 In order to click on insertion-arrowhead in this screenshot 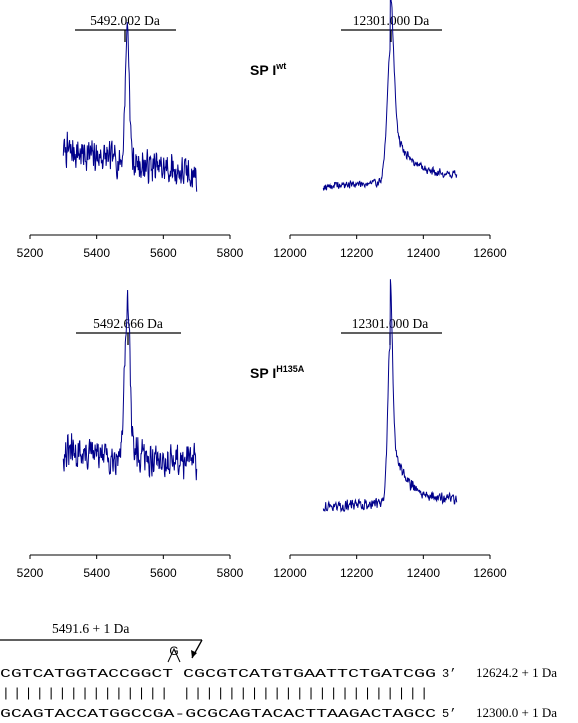, I will do `click(194, 654)`.